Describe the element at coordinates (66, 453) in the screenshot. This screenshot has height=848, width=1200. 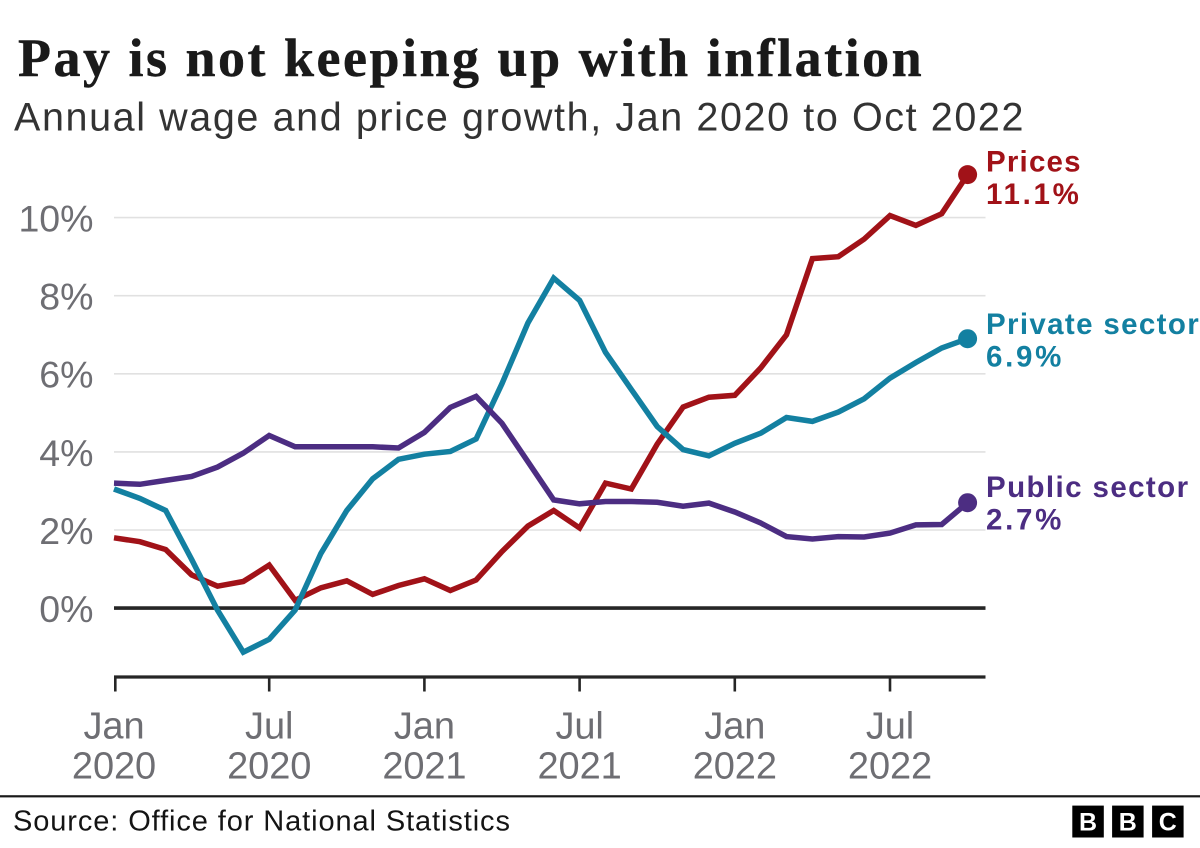
I see `svg-text: 4%` at that location.